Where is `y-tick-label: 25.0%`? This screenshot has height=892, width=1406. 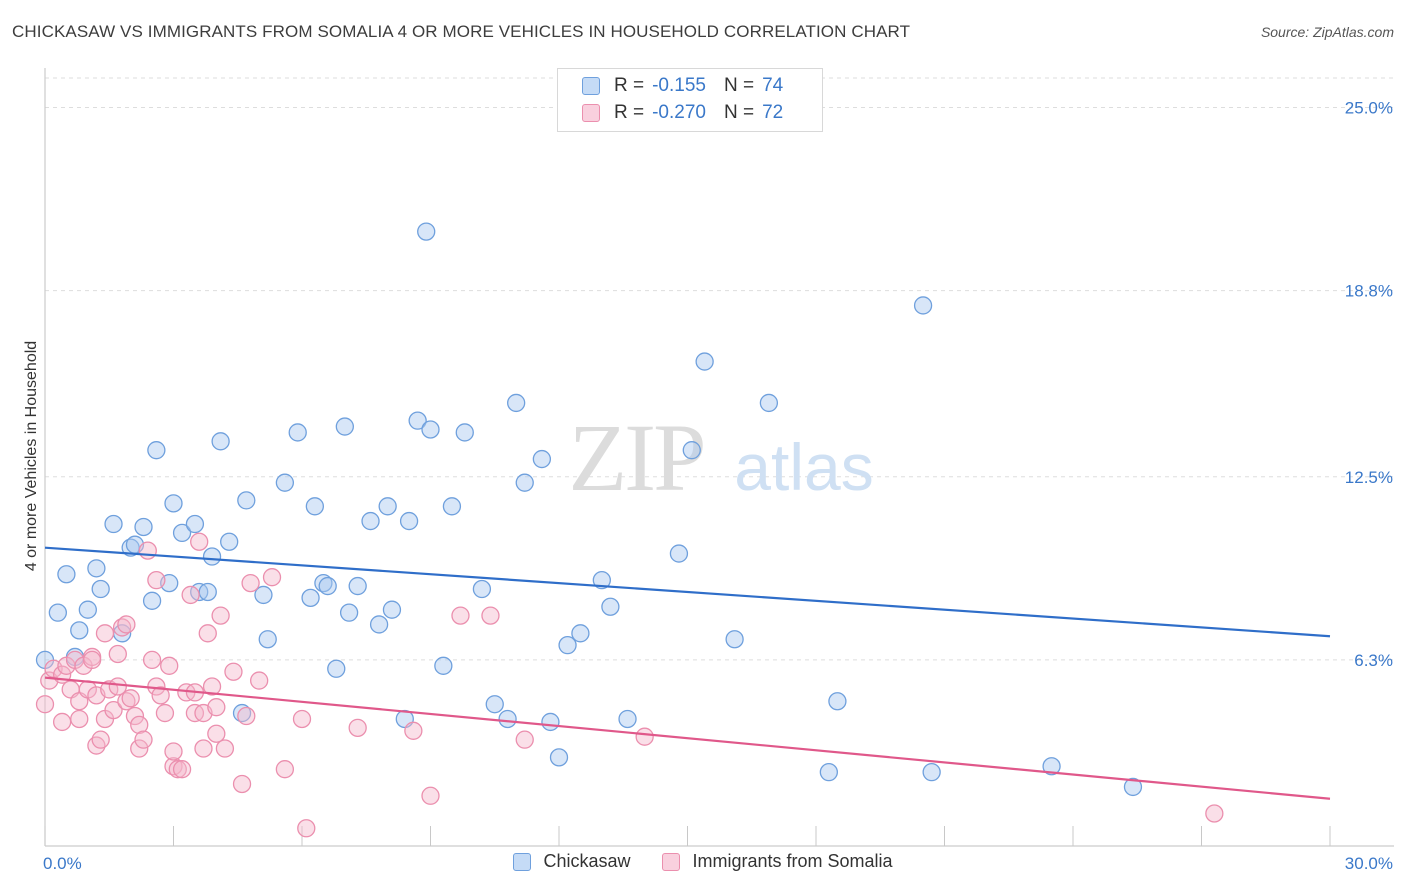 y-tick-label: 25.0% is located at coordinates (1369, 108).